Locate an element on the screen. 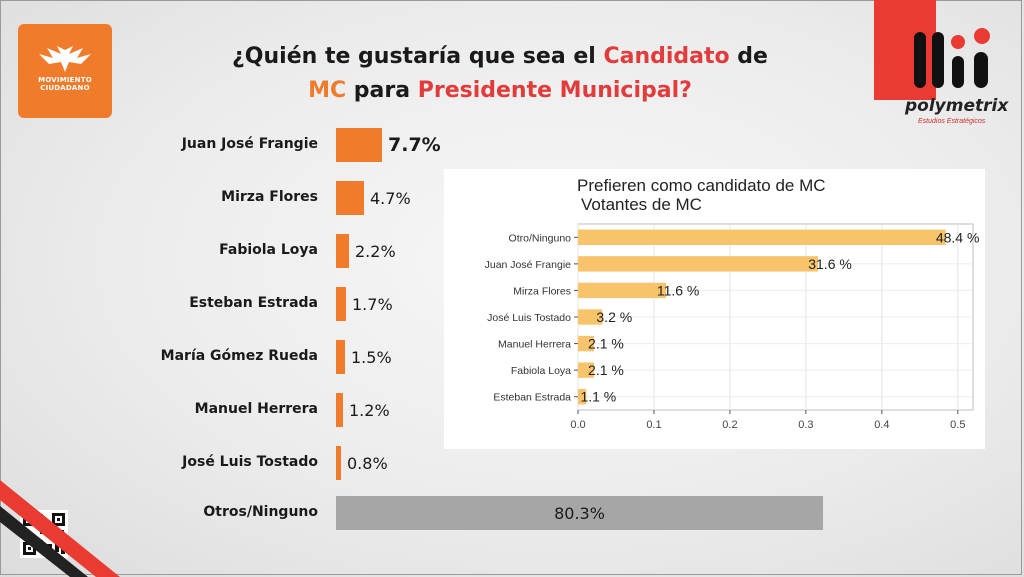 The image size is (1024, 577). bar-value-label: 2.2% is located at coordinates (375, 251).